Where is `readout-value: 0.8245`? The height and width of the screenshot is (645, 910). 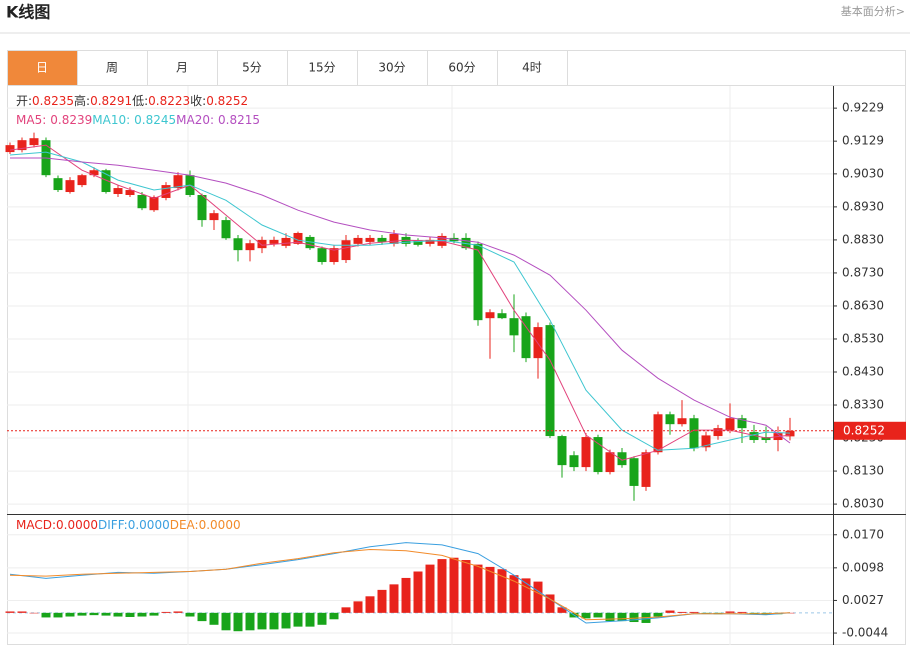
readout-value: 0.8245 is located at coordinates (155, 120).